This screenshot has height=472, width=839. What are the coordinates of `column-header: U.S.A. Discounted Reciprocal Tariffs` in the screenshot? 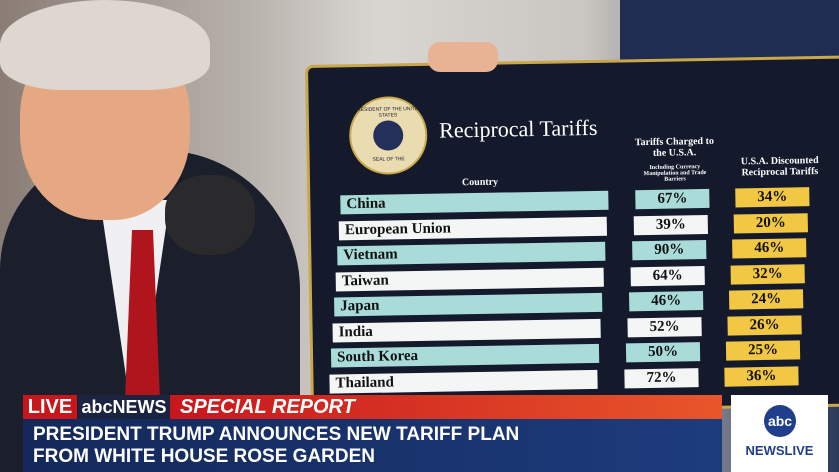 It's located at (779, 167).